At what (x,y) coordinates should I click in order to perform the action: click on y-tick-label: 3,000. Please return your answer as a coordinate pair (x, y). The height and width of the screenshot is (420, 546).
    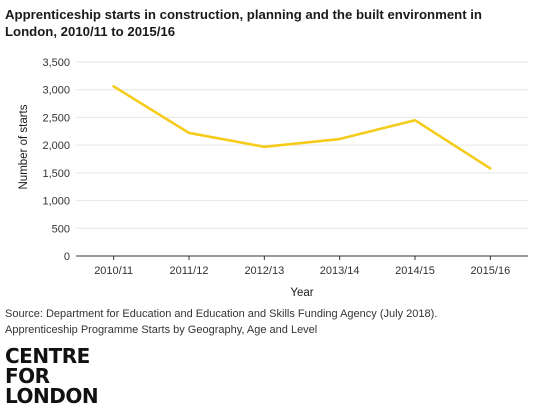
    Looking at the image, I should click on (56, 91).